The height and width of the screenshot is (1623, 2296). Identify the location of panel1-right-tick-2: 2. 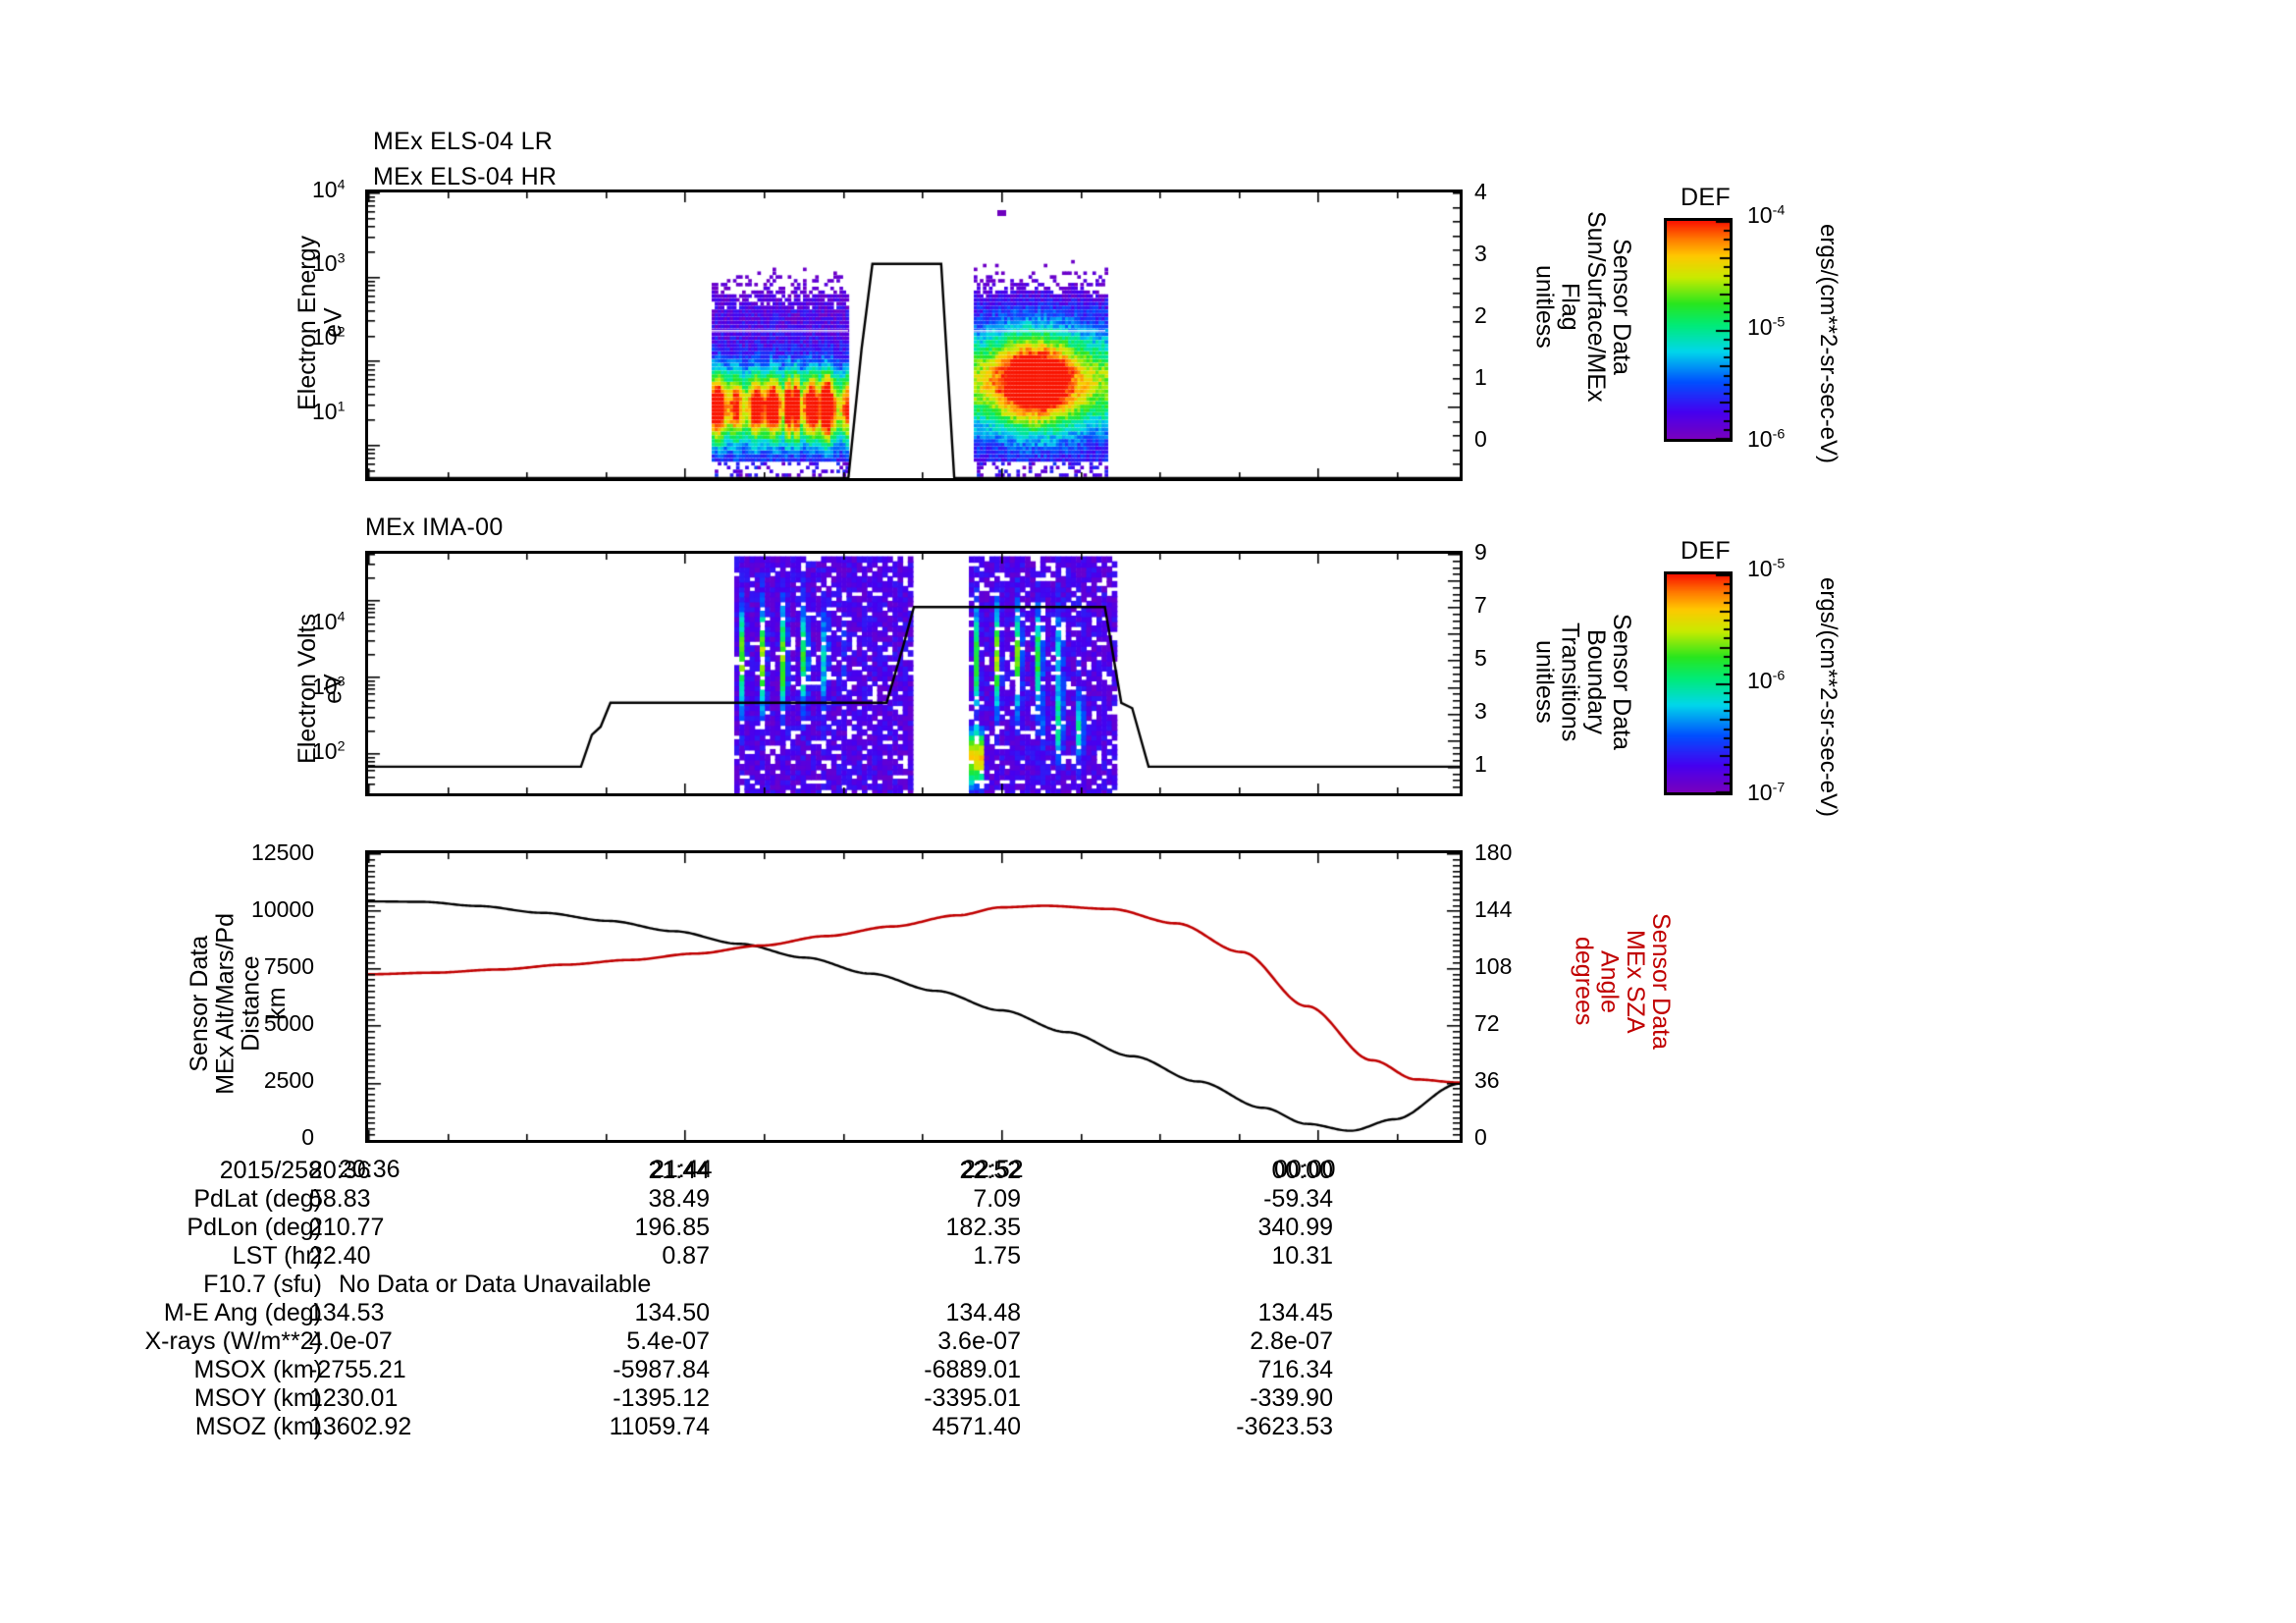
(1480, 315).